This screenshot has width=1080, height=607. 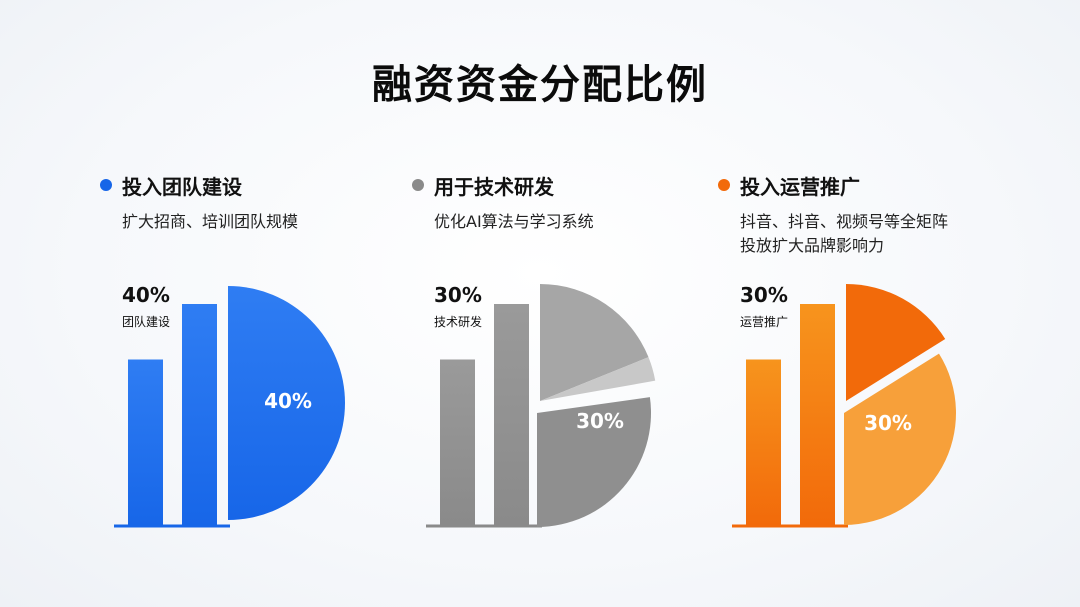 What do you see at coordinates (844, 221) in the screenshot?
I see `description-line: 抖音、抖音、视频号等全矩阵` at bounding box center [844, 221].